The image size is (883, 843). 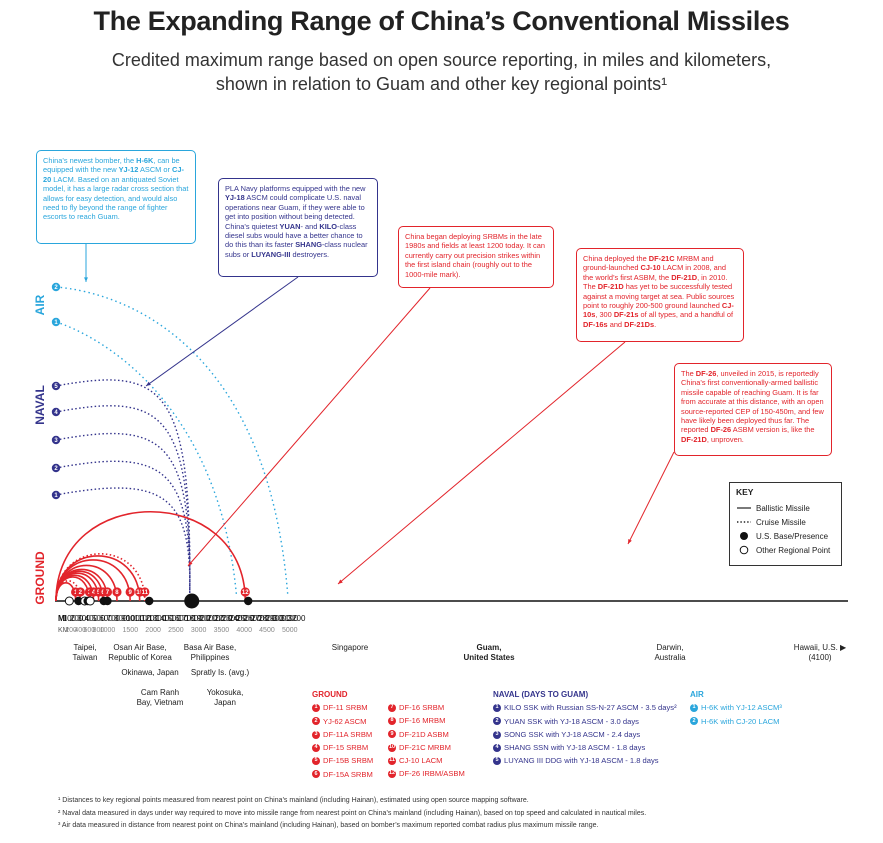 I want to click on ground-marker-num: 7, so click(x=108, y=593).